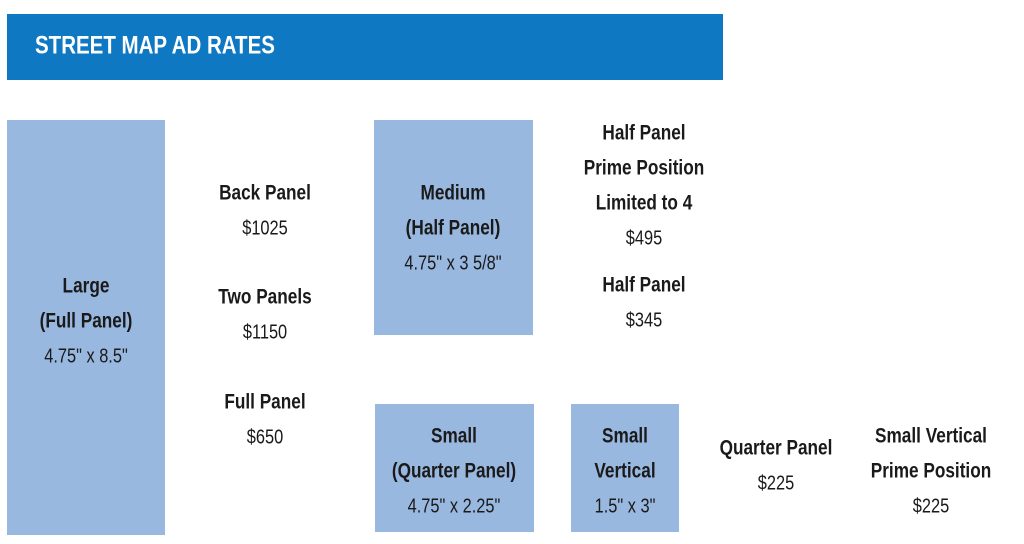  I want to click on rate-name: Full Panel, so click(264, 402).